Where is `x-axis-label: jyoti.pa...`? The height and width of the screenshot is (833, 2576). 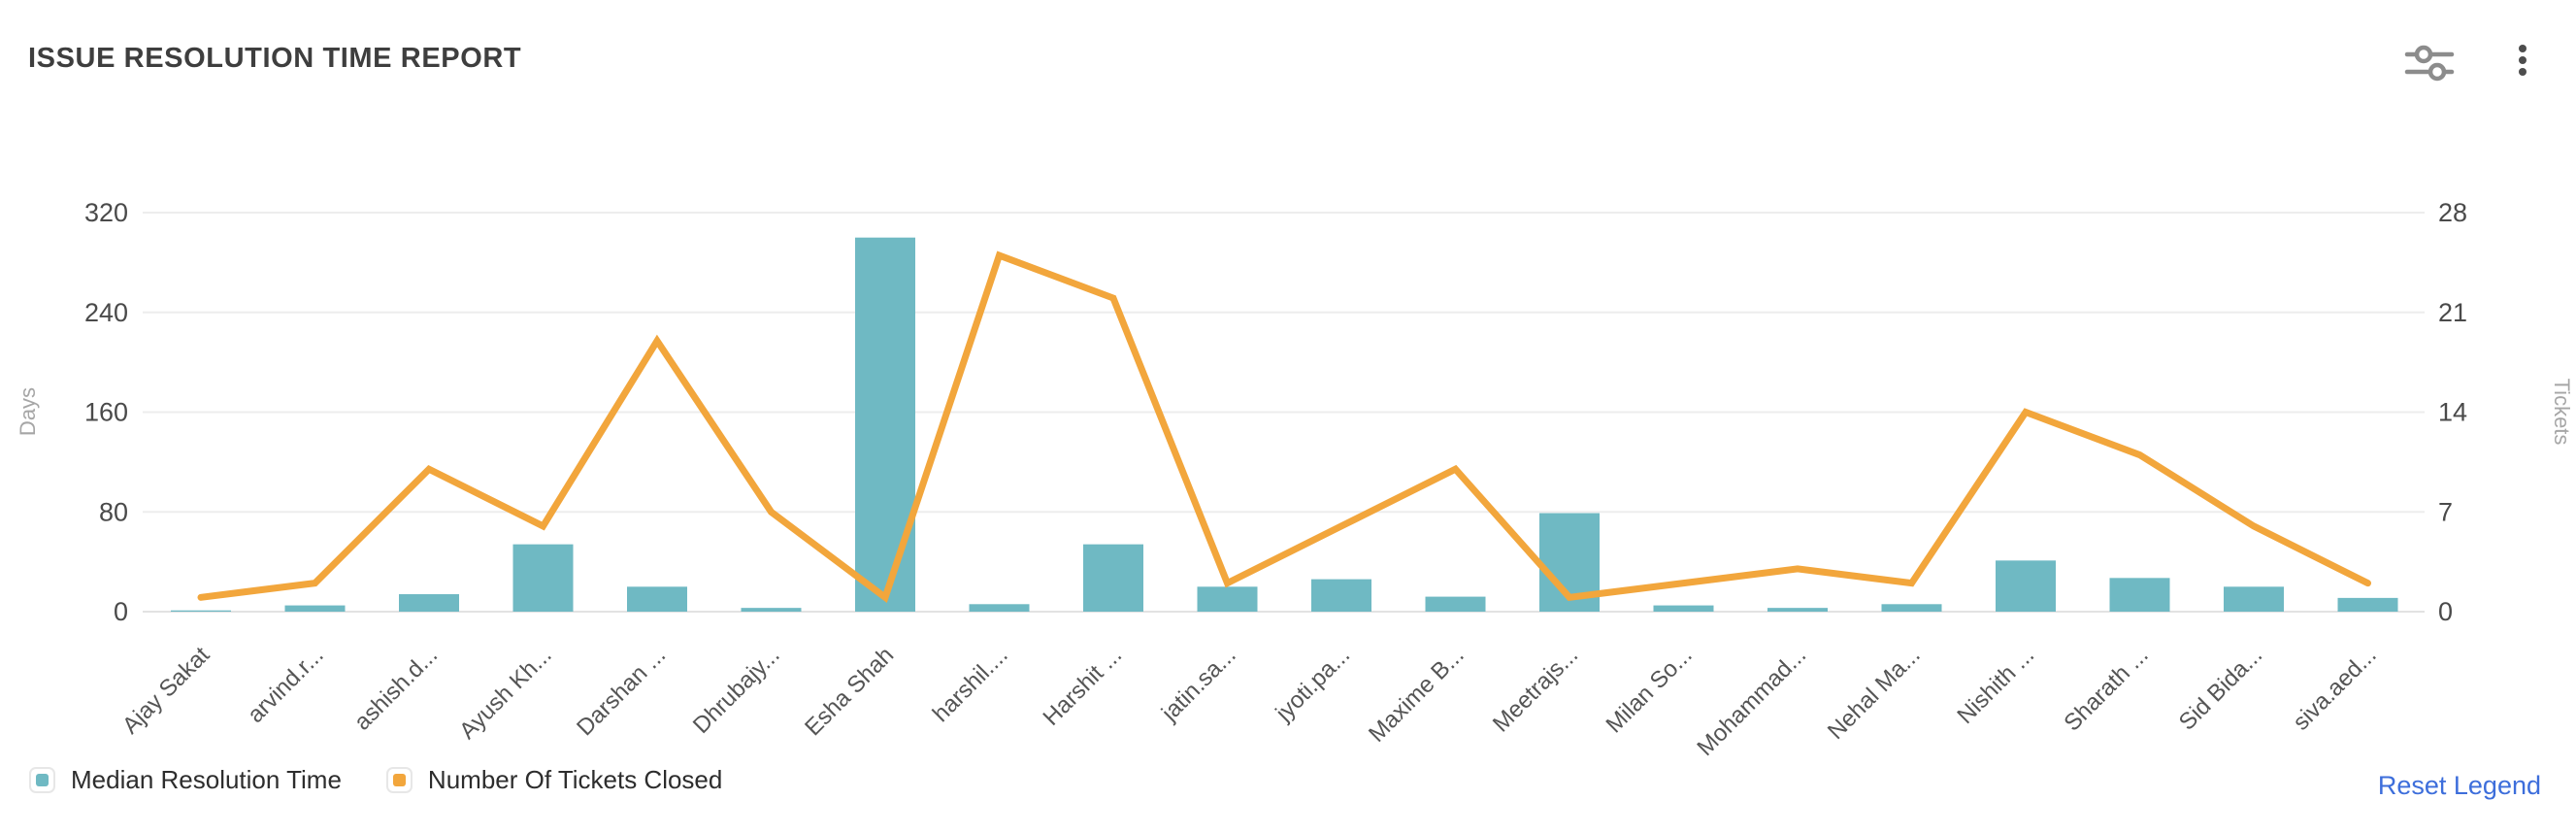
x-axis-label: jyoti.pa... is located at coordinates (1313, 685).